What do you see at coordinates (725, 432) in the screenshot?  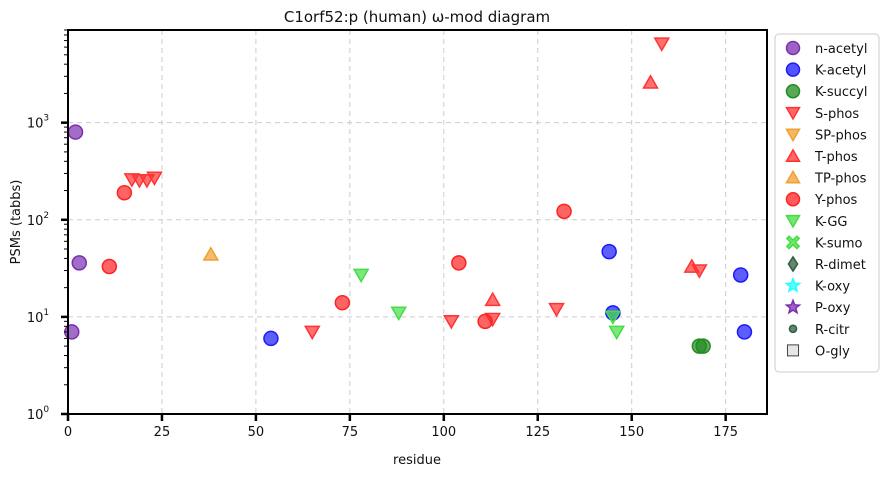 I see `x-tick-label: 175` at bounding box center [725, 432].